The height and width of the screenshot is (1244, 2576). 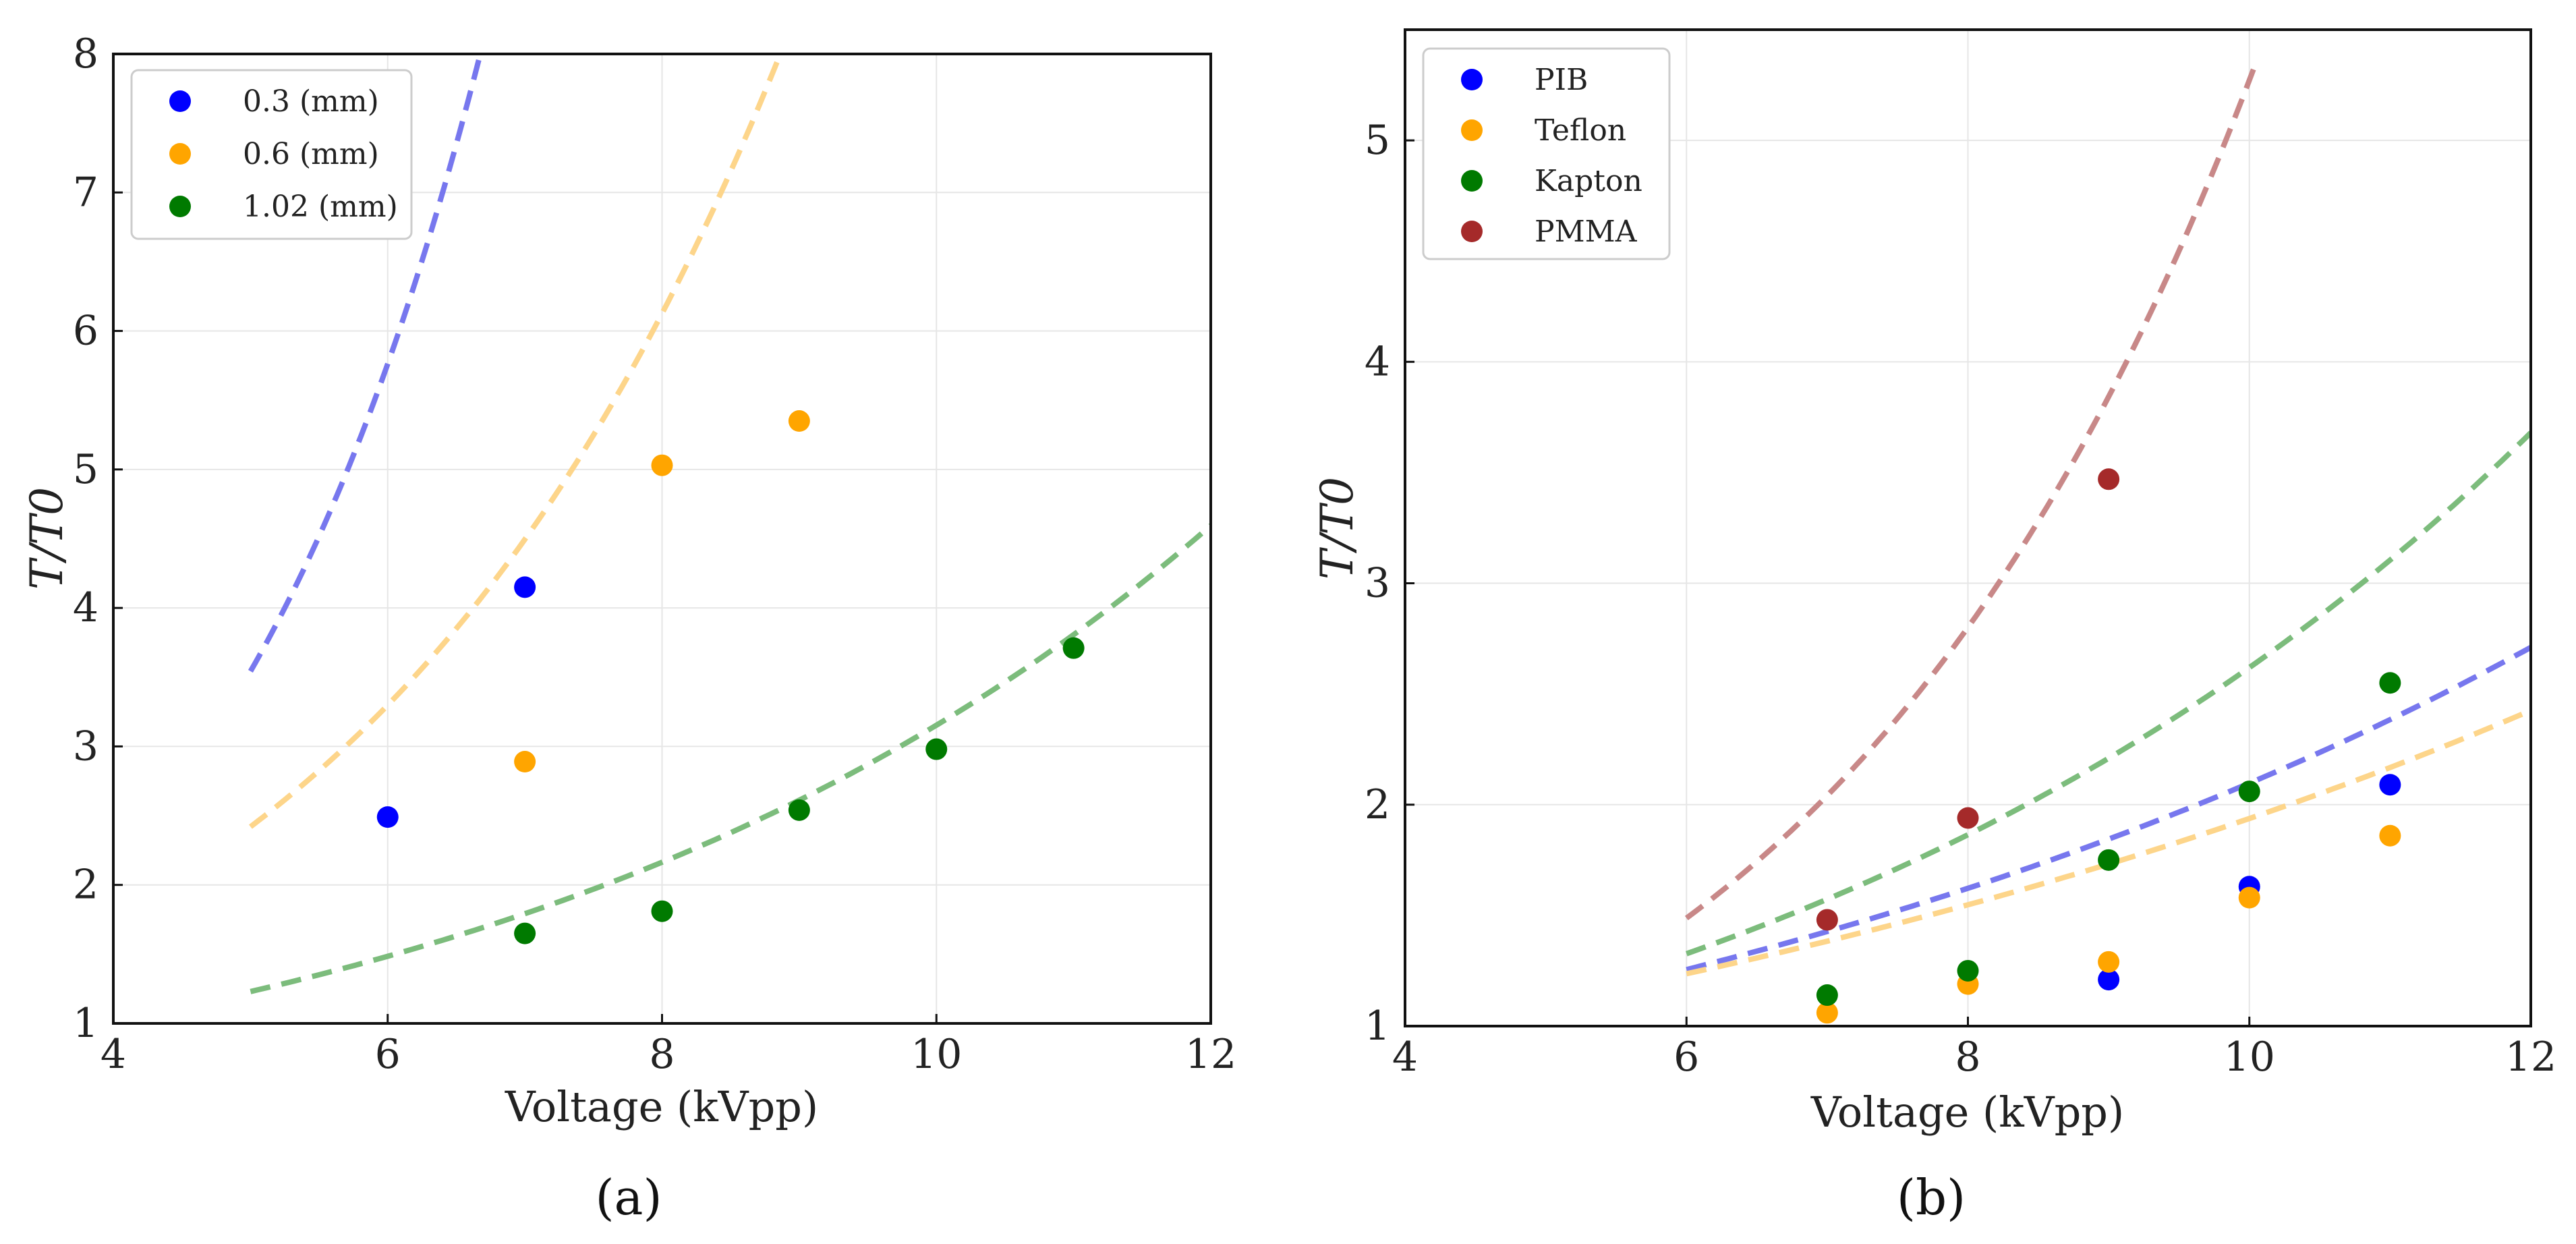 I want to click on legend: PIB Teflon Kapton PMMA, so click(x=1546, y=153).